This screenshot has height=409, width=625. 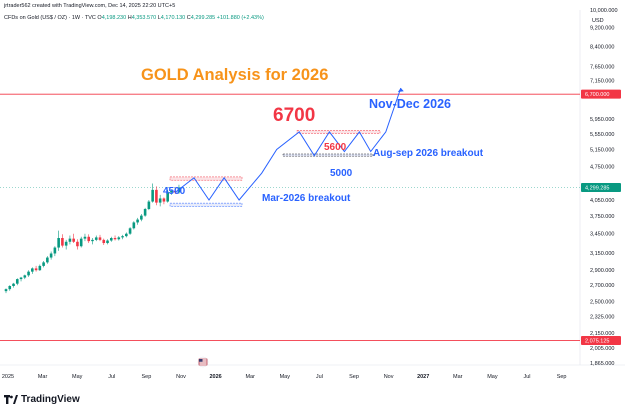 What do you see at coordinates (50, 18) in the screenshot?
I see `symbol-name: CFDs on Gold (US$ / OZ) · 1W · TVC` at bounding box center [50, 18].